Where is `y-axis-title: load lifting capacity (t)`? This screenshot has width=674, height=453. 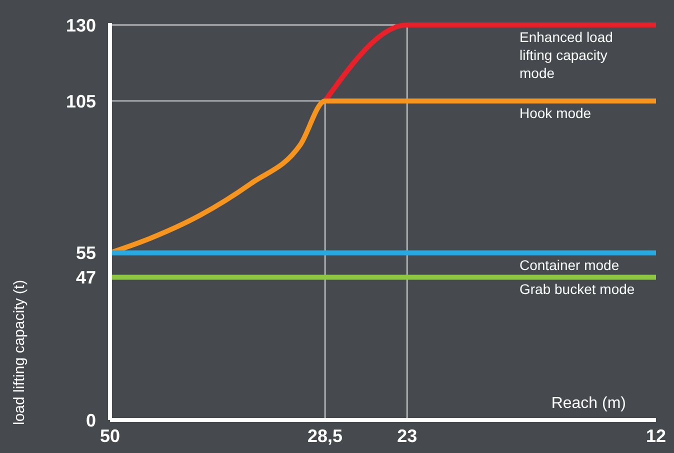 y-axis-title: load lifting capacity (t) is located at coordinates (19, 352).